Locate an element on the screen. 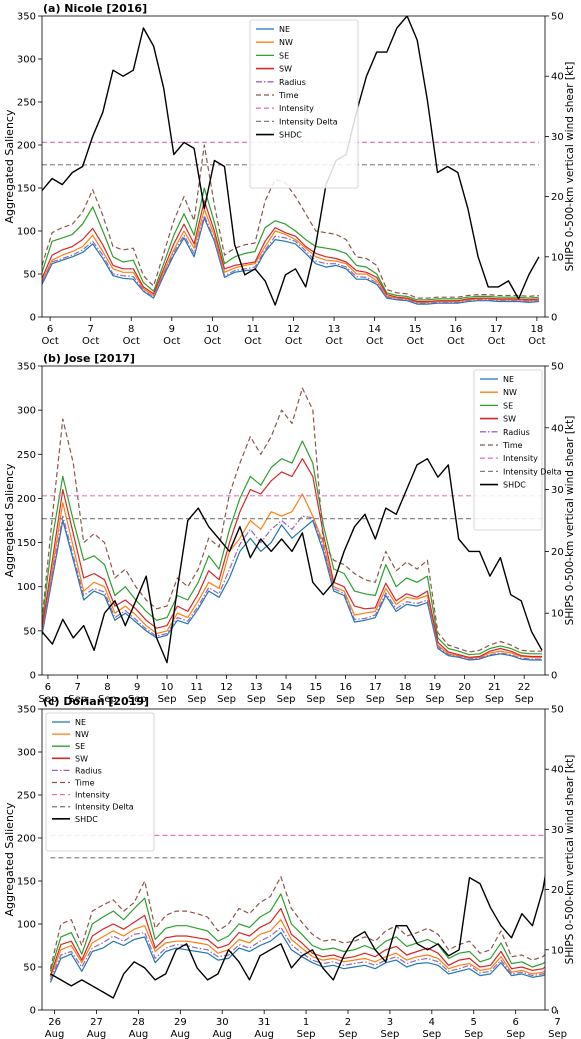  x-tick-label-day: 7 is located at coordinates (90, 329).